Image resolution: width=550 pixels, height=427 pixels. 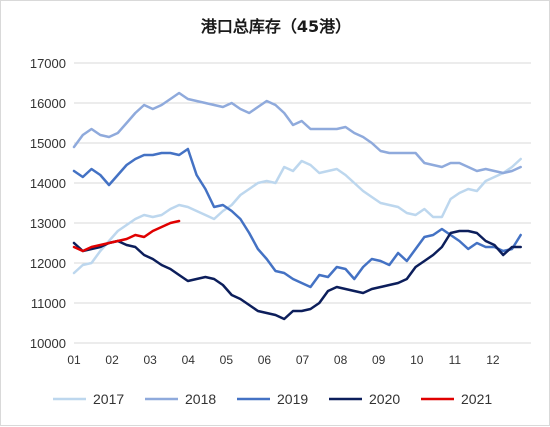 I want to click on x-axis-ticks: 01 02 03 04 05 06 07 08 09 10 11 12, so click(x=283, y=360).